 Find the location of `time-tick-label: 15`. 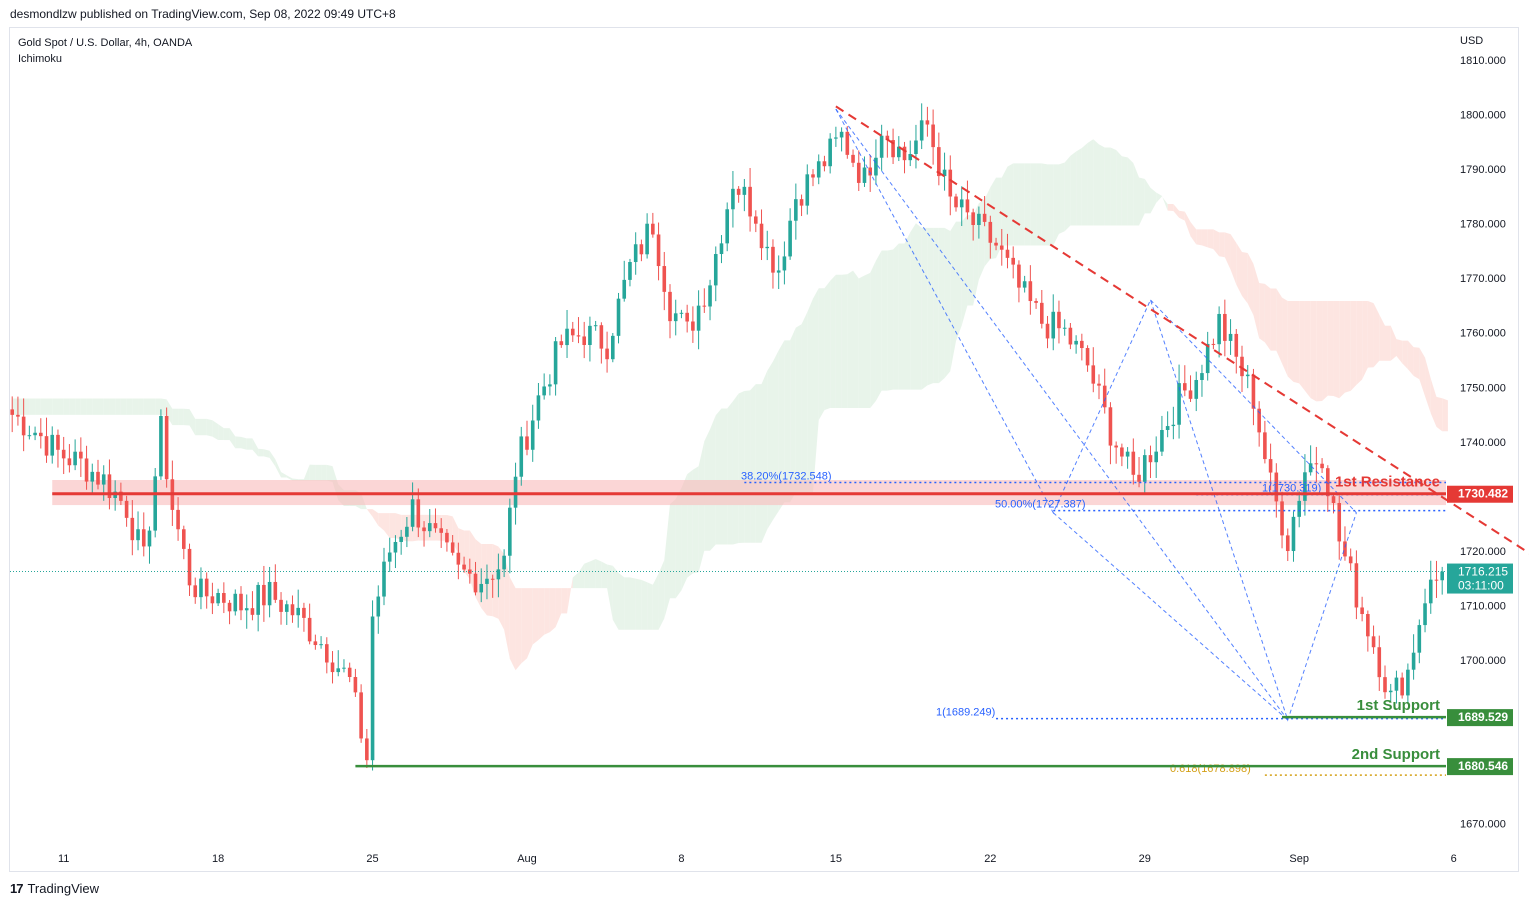

time-tick-label: 15 is located at coordinates (836, 859).